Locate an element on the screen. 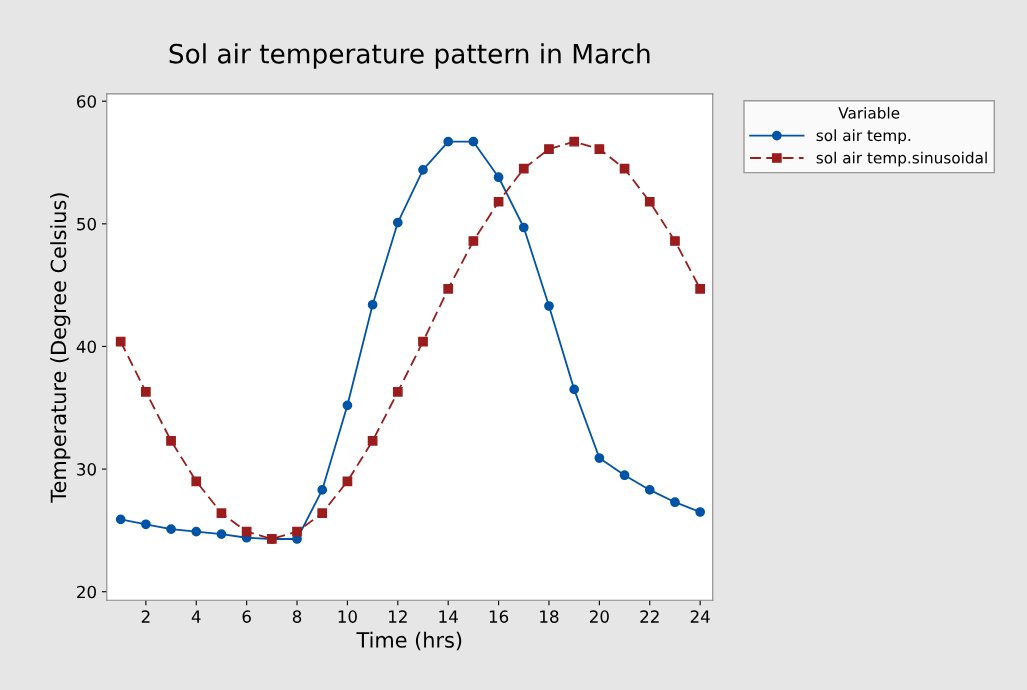 Image resolution: width=1027 pixels, height=690 pixels. x-axis-title: Time (hrs) is located at coordinates (409, 641).